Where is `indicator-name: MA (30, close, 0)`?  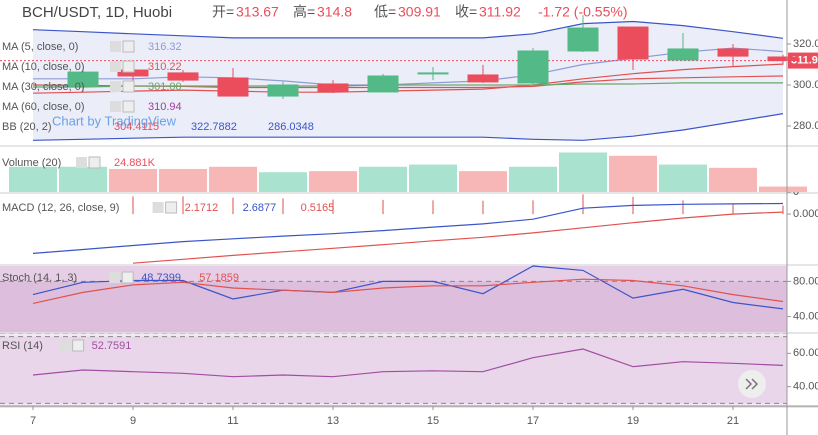 indicator-name: MA (30, close, 0) is located at coordinates (43, 87).